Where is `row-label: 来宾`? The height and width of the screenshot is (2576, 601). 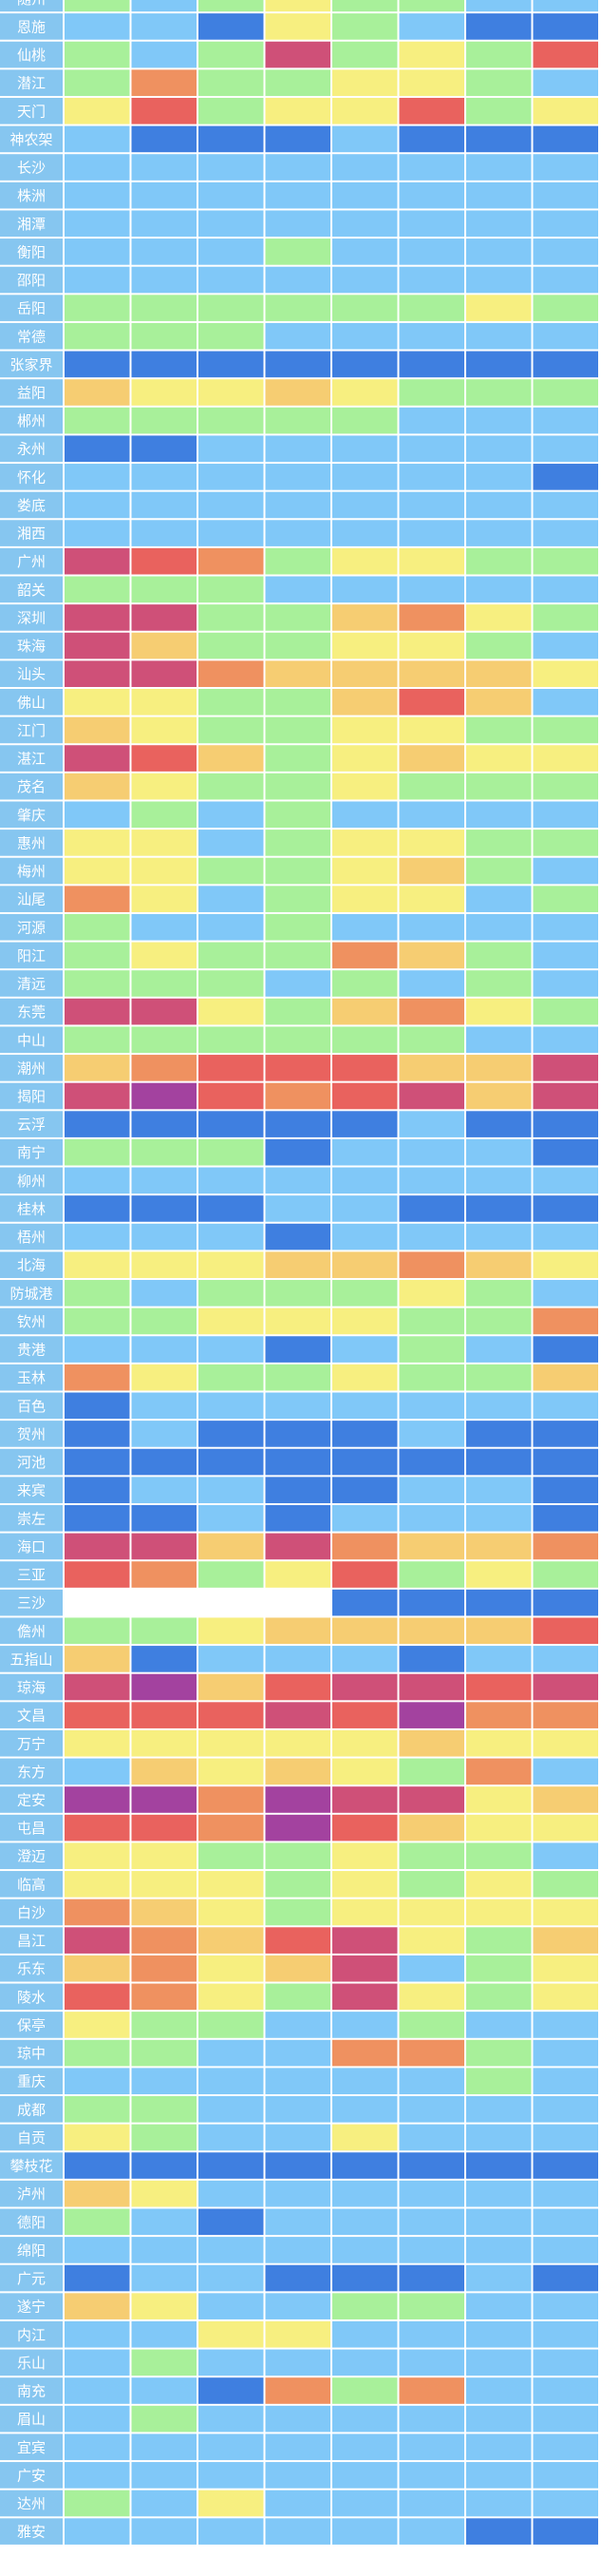
row-label: 来宾 is located at coordinates (31, 1490).